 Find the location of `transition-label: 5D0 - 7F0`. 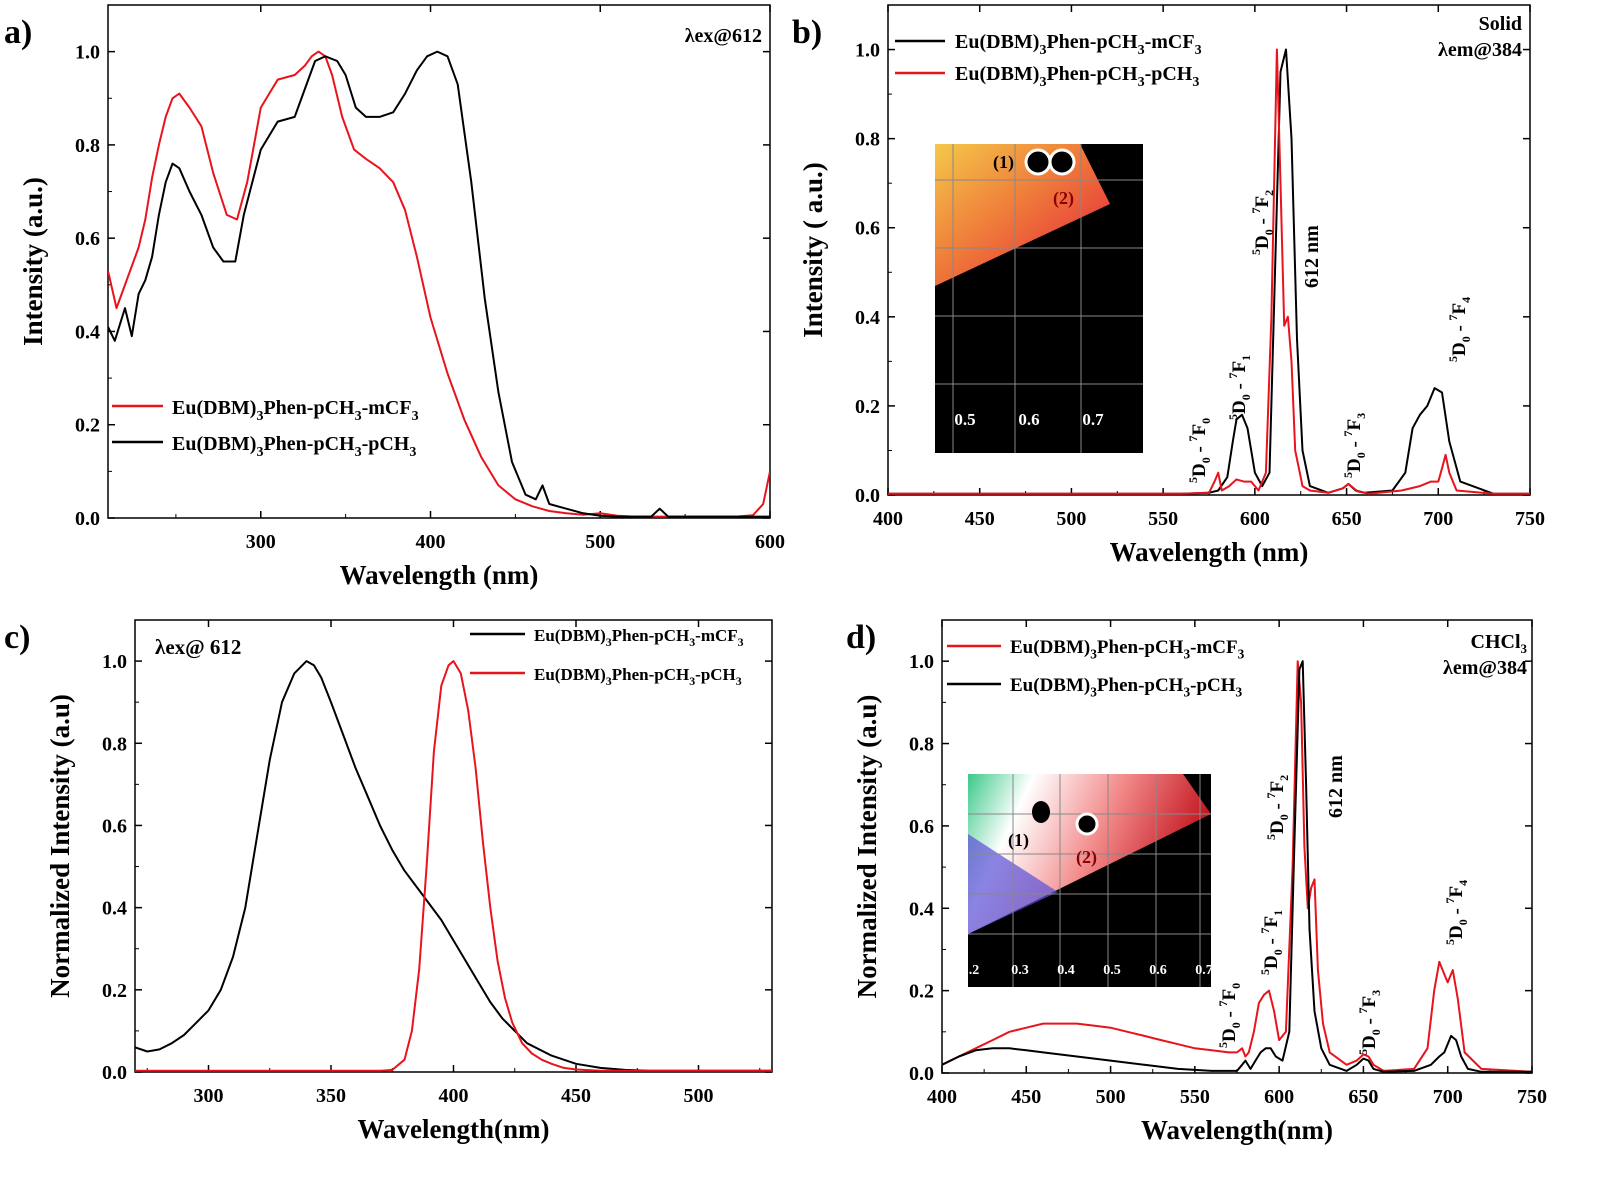

transition-label: 5D0 - 7F0 is located at coordinates (1199, 450).